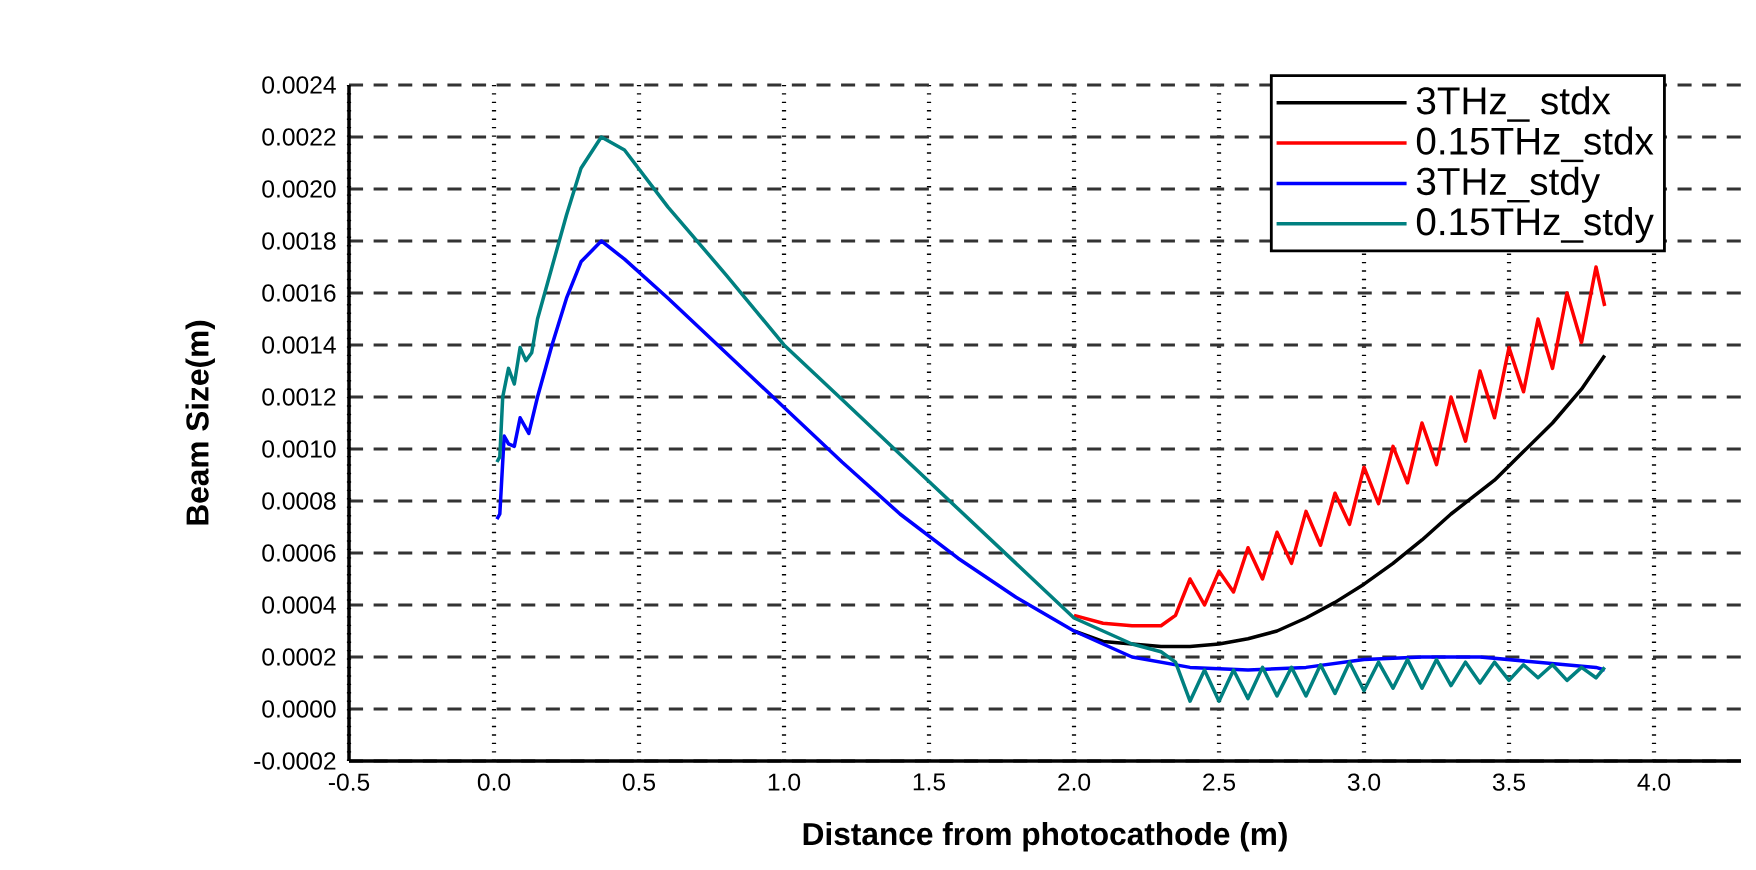 The width and height of the screenshot is (1756, 870). What do you see at coordinates (1219, 782) in the screenshot?
I see `x-tick-label: 2.5` at bounding box center [1219, 782].